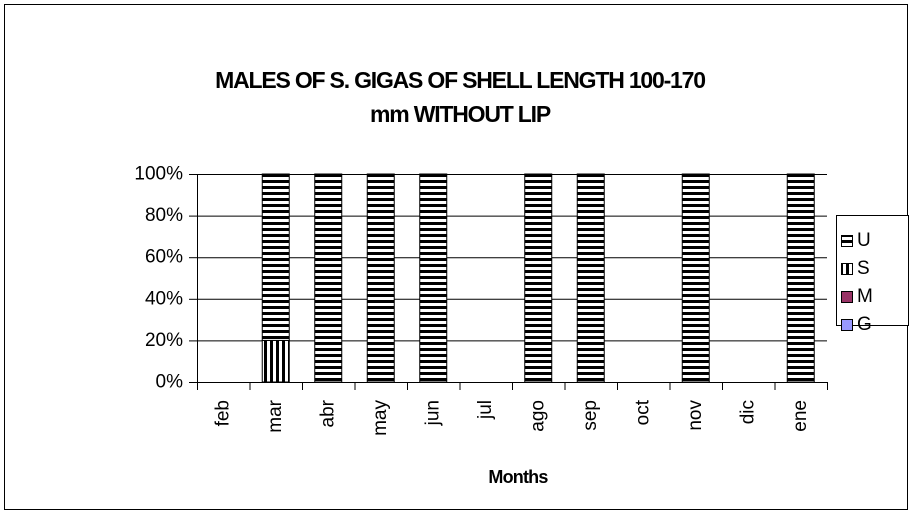 The width and height of the screenshot is (912, 514). Describe the element at coordinates (170, 382) in the screenshot. I see `y-tick-label: 0%` at that location.